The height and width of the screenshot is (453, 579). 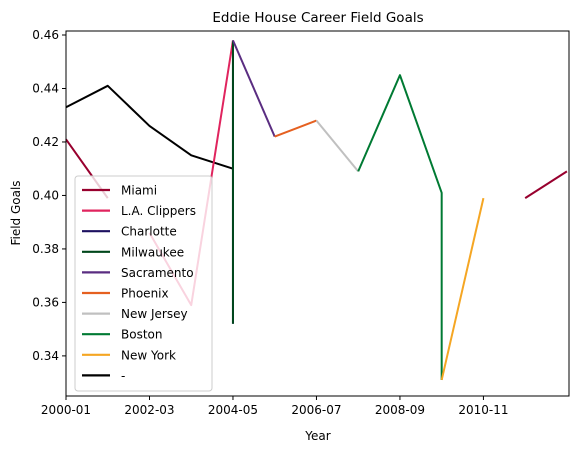 What do you see at coordinates (16, 212) in the screenshot?
I see `y-axis-label: Field Goals` at bounding box center [16, 212].